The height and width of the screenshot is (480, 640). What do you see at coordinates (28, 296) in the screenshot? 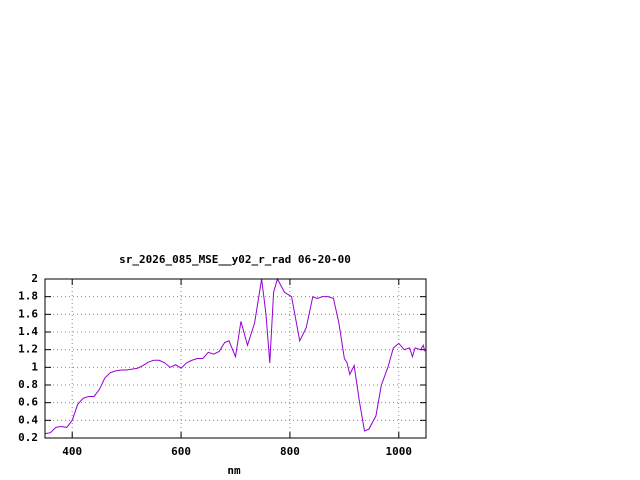
I see `y-tick-label: 1.8` at bounding box center [28, 296].